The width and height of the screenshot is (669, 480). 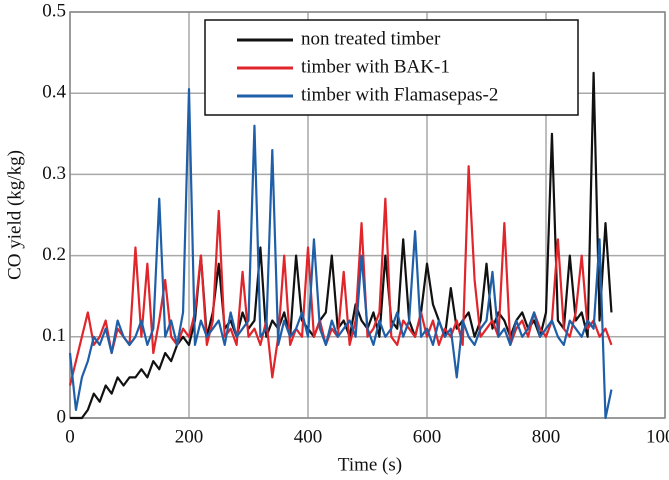 What do you see at coordinates (54, 10) in the screenshot?
I see `y-tick-label: 0.5` at bounding box center [54, 10].